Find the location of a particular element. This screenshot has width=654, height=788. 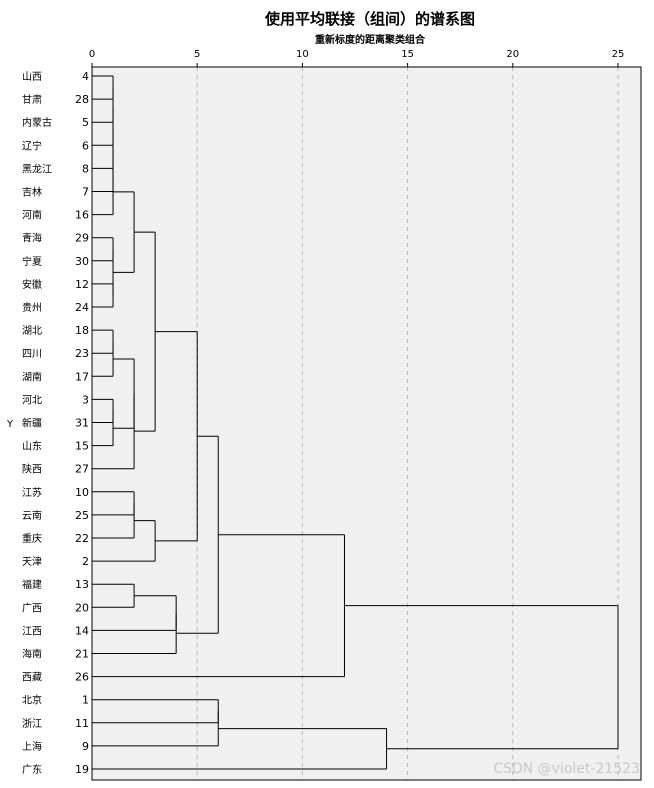

row-label: 安徽 is located at coordinates (32, 284).